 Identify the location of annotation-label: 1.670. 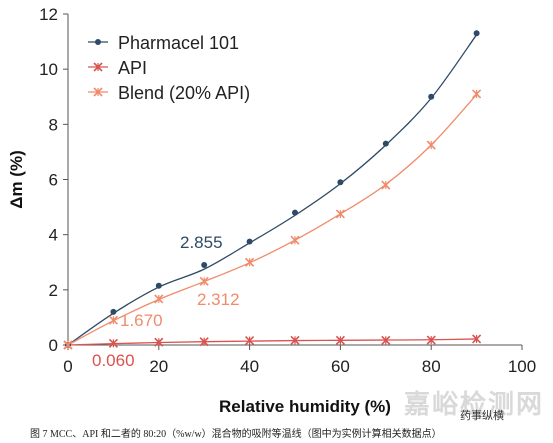
(141, 320).